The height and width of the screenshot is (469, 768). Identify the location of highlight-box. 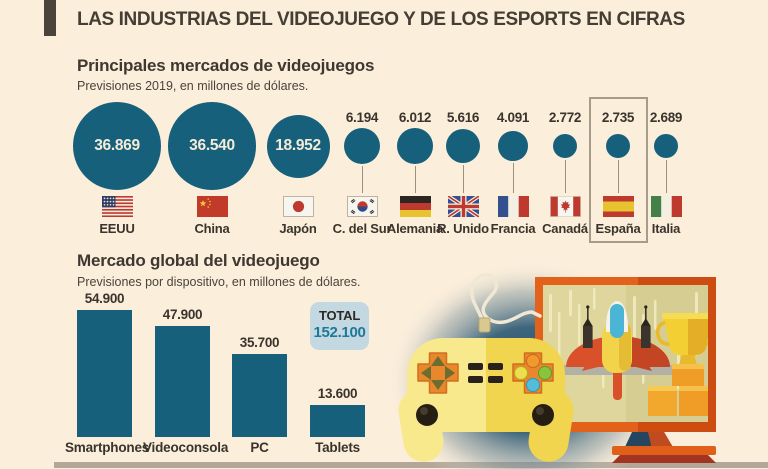
(618, 170).